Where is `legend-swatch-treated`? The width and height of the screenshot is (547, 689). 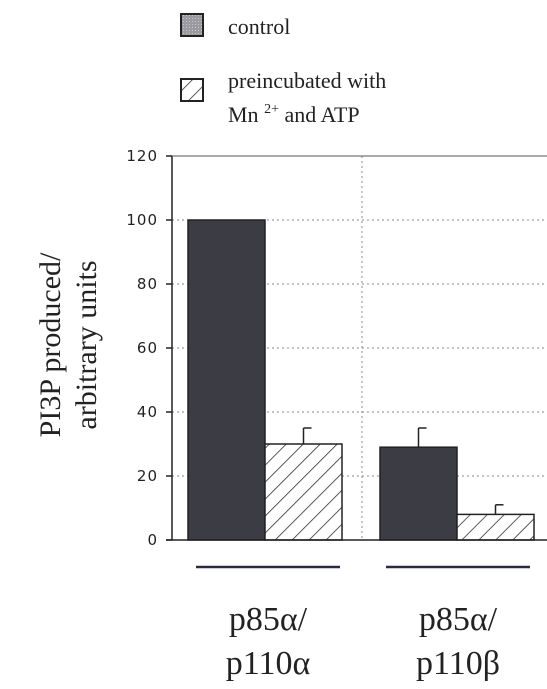
legend-swatch-treated is located at coordinates (192, 90).